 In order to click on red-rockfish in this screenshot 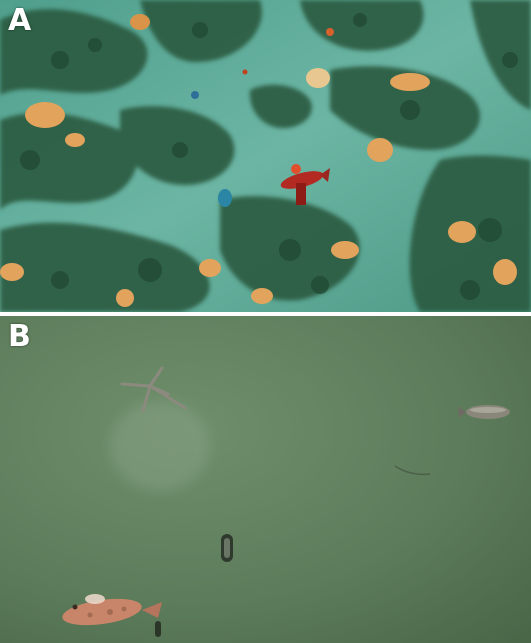, I will do `click(305, 184)`.